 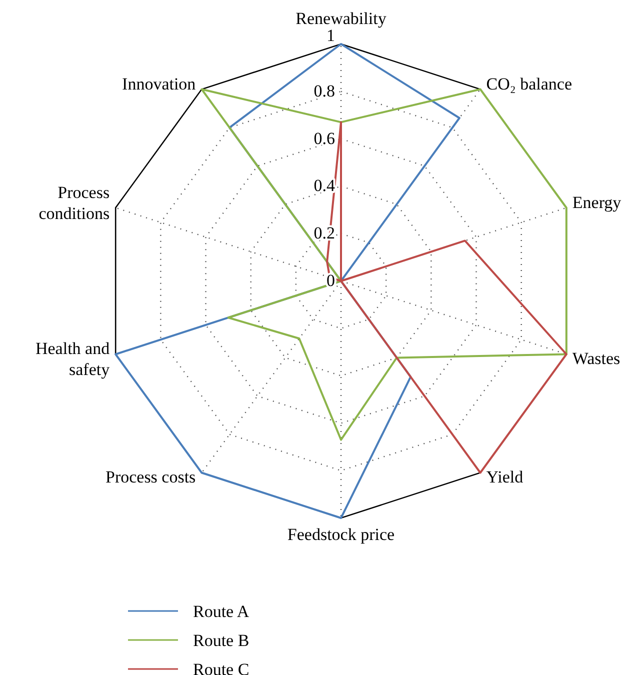 I want to click on spoke-label: Yield, so click(x=505, y=477).